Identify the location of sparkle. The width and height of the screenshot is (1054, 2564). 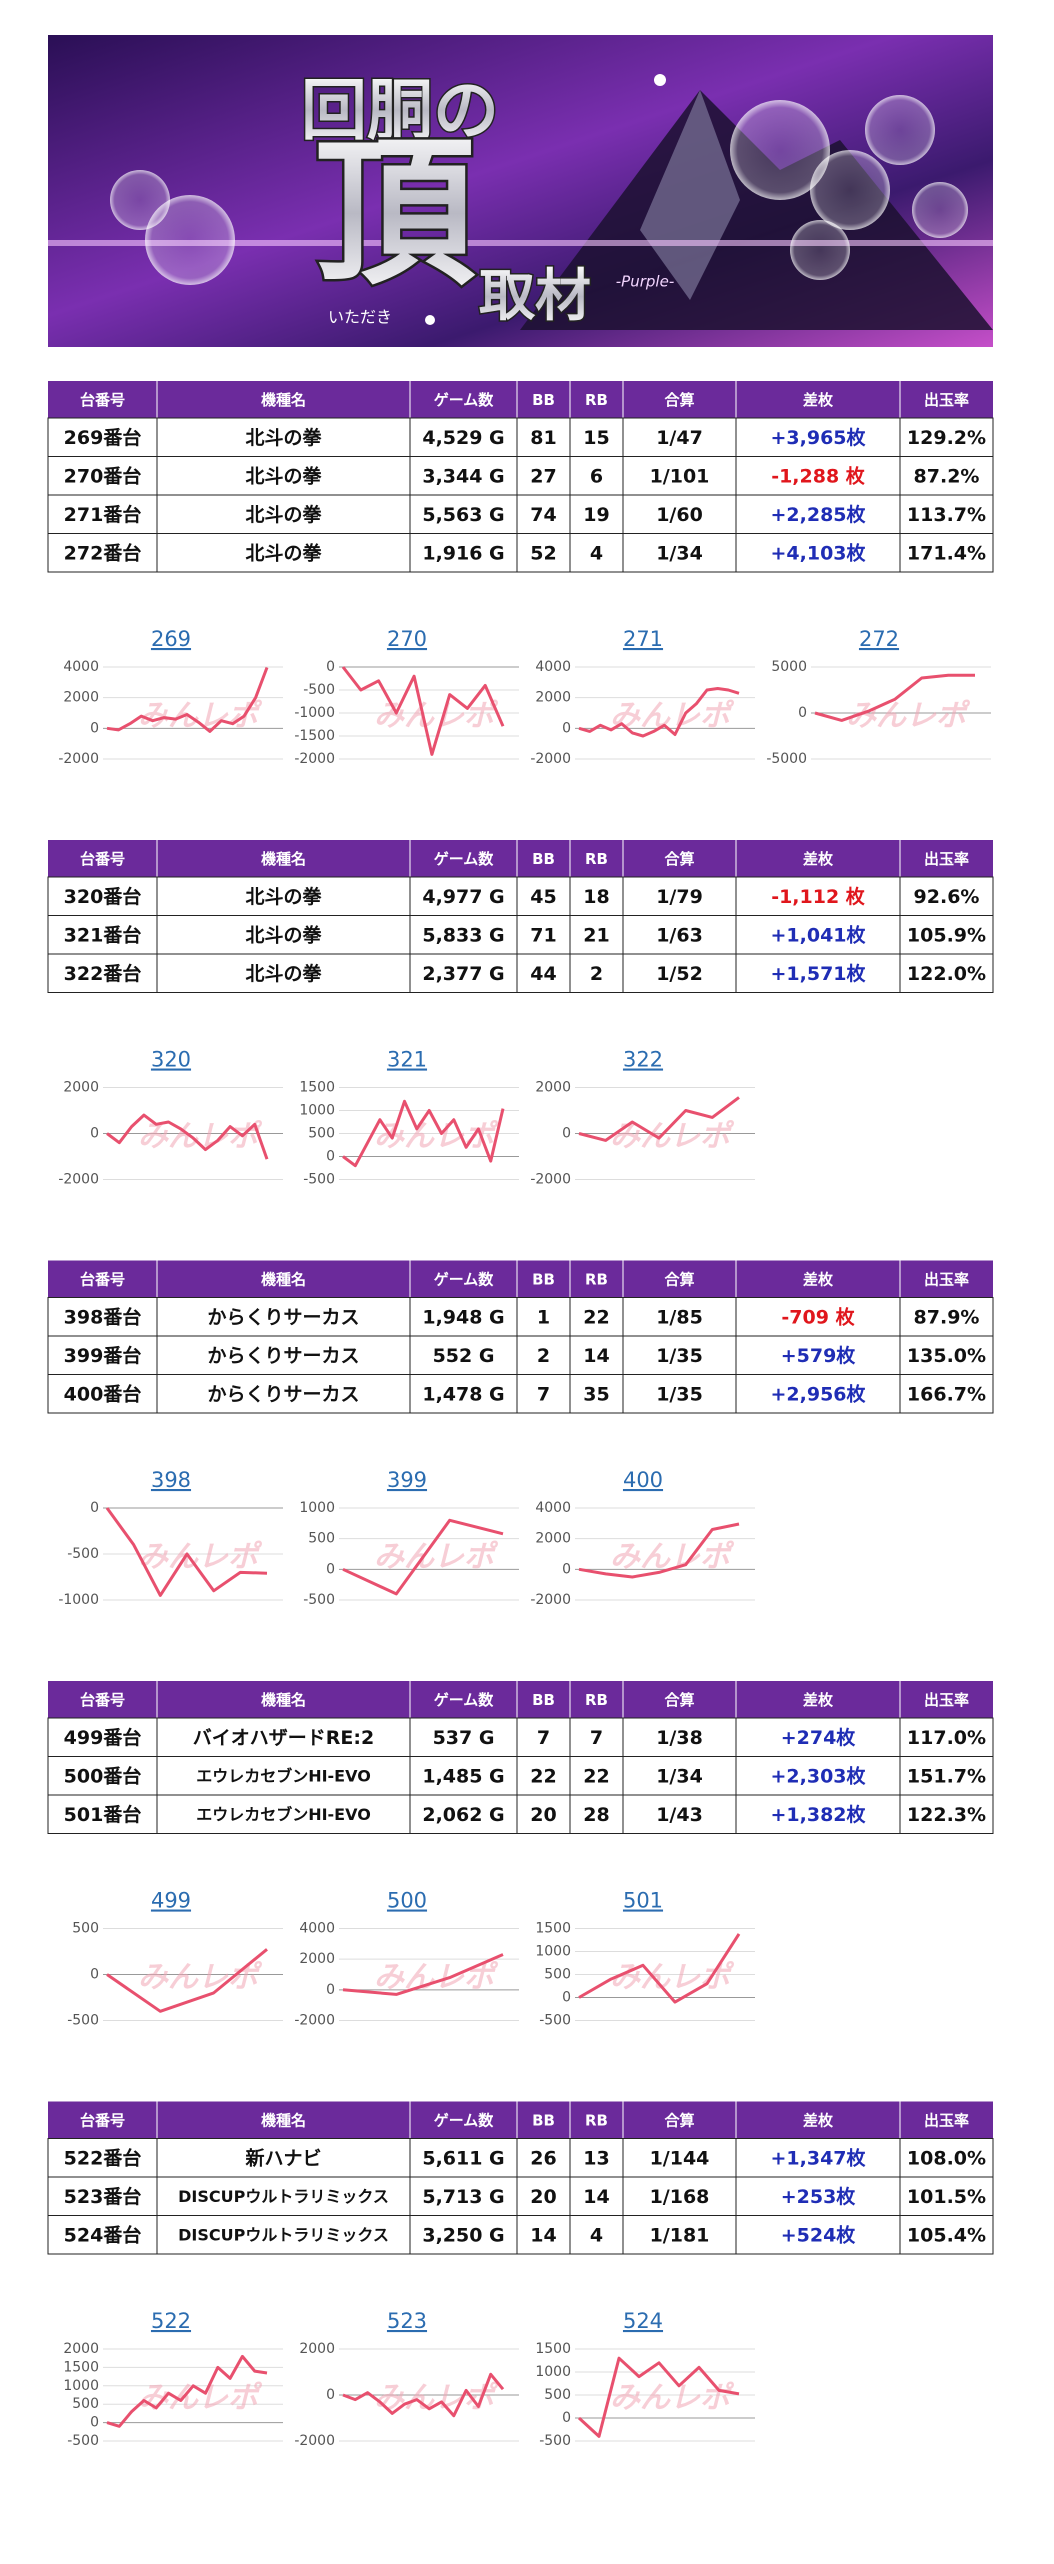
(430, 320).